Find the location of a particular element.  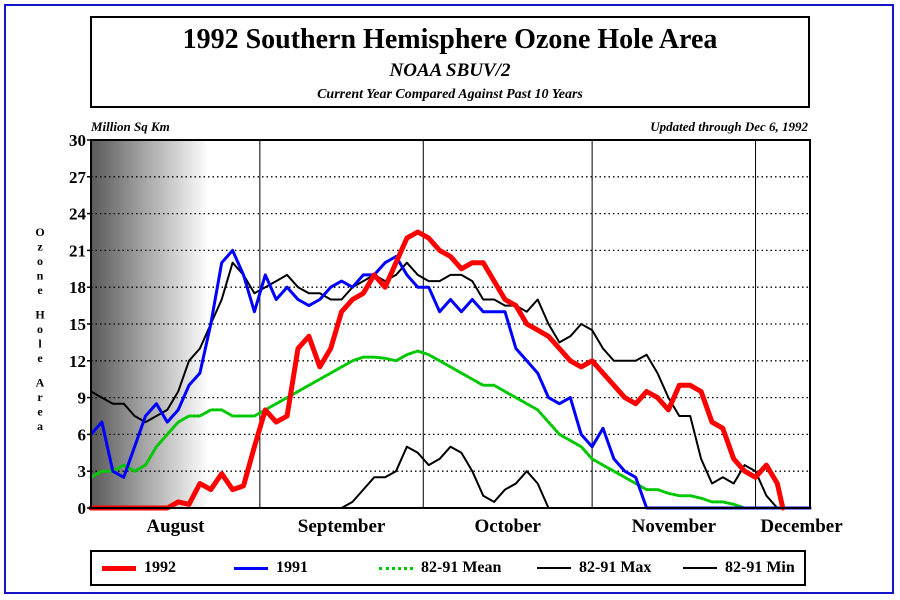

y-axis-letter: l is located at coordinates (40, 344).